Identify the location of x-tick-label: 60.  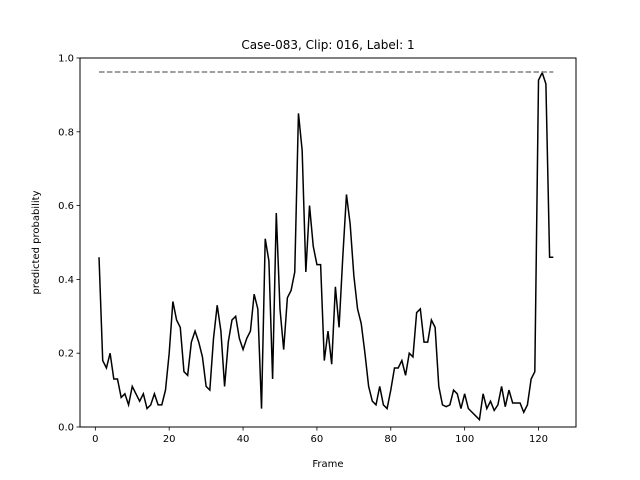
(317, 439).